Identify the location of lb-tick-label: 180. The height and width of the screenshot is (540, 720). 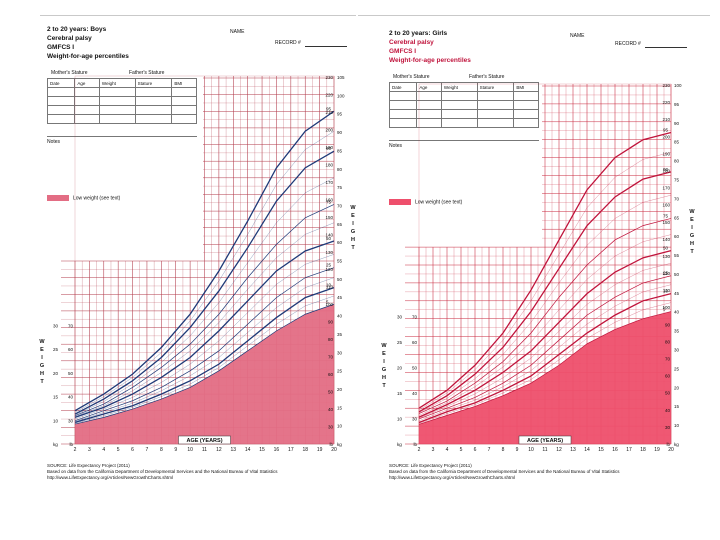
(666, 170).